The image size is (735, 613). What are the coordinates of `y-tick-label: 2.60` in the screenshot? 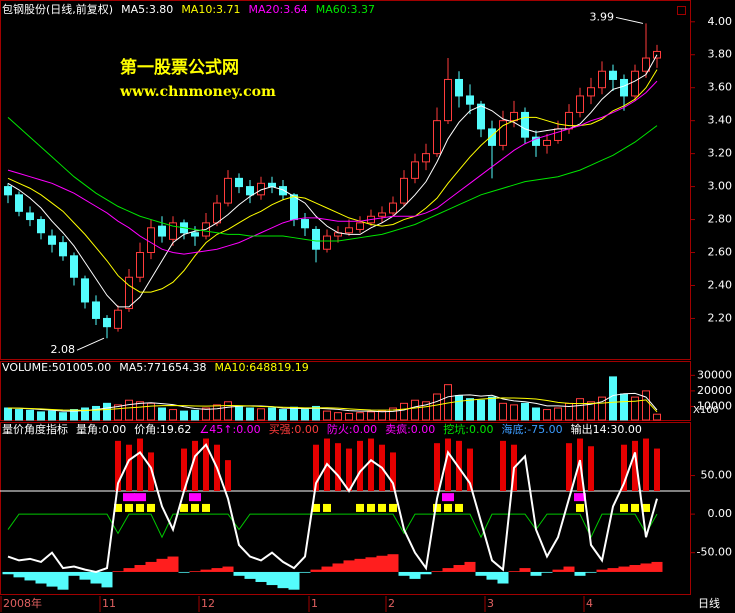 It's located at (720, 252).